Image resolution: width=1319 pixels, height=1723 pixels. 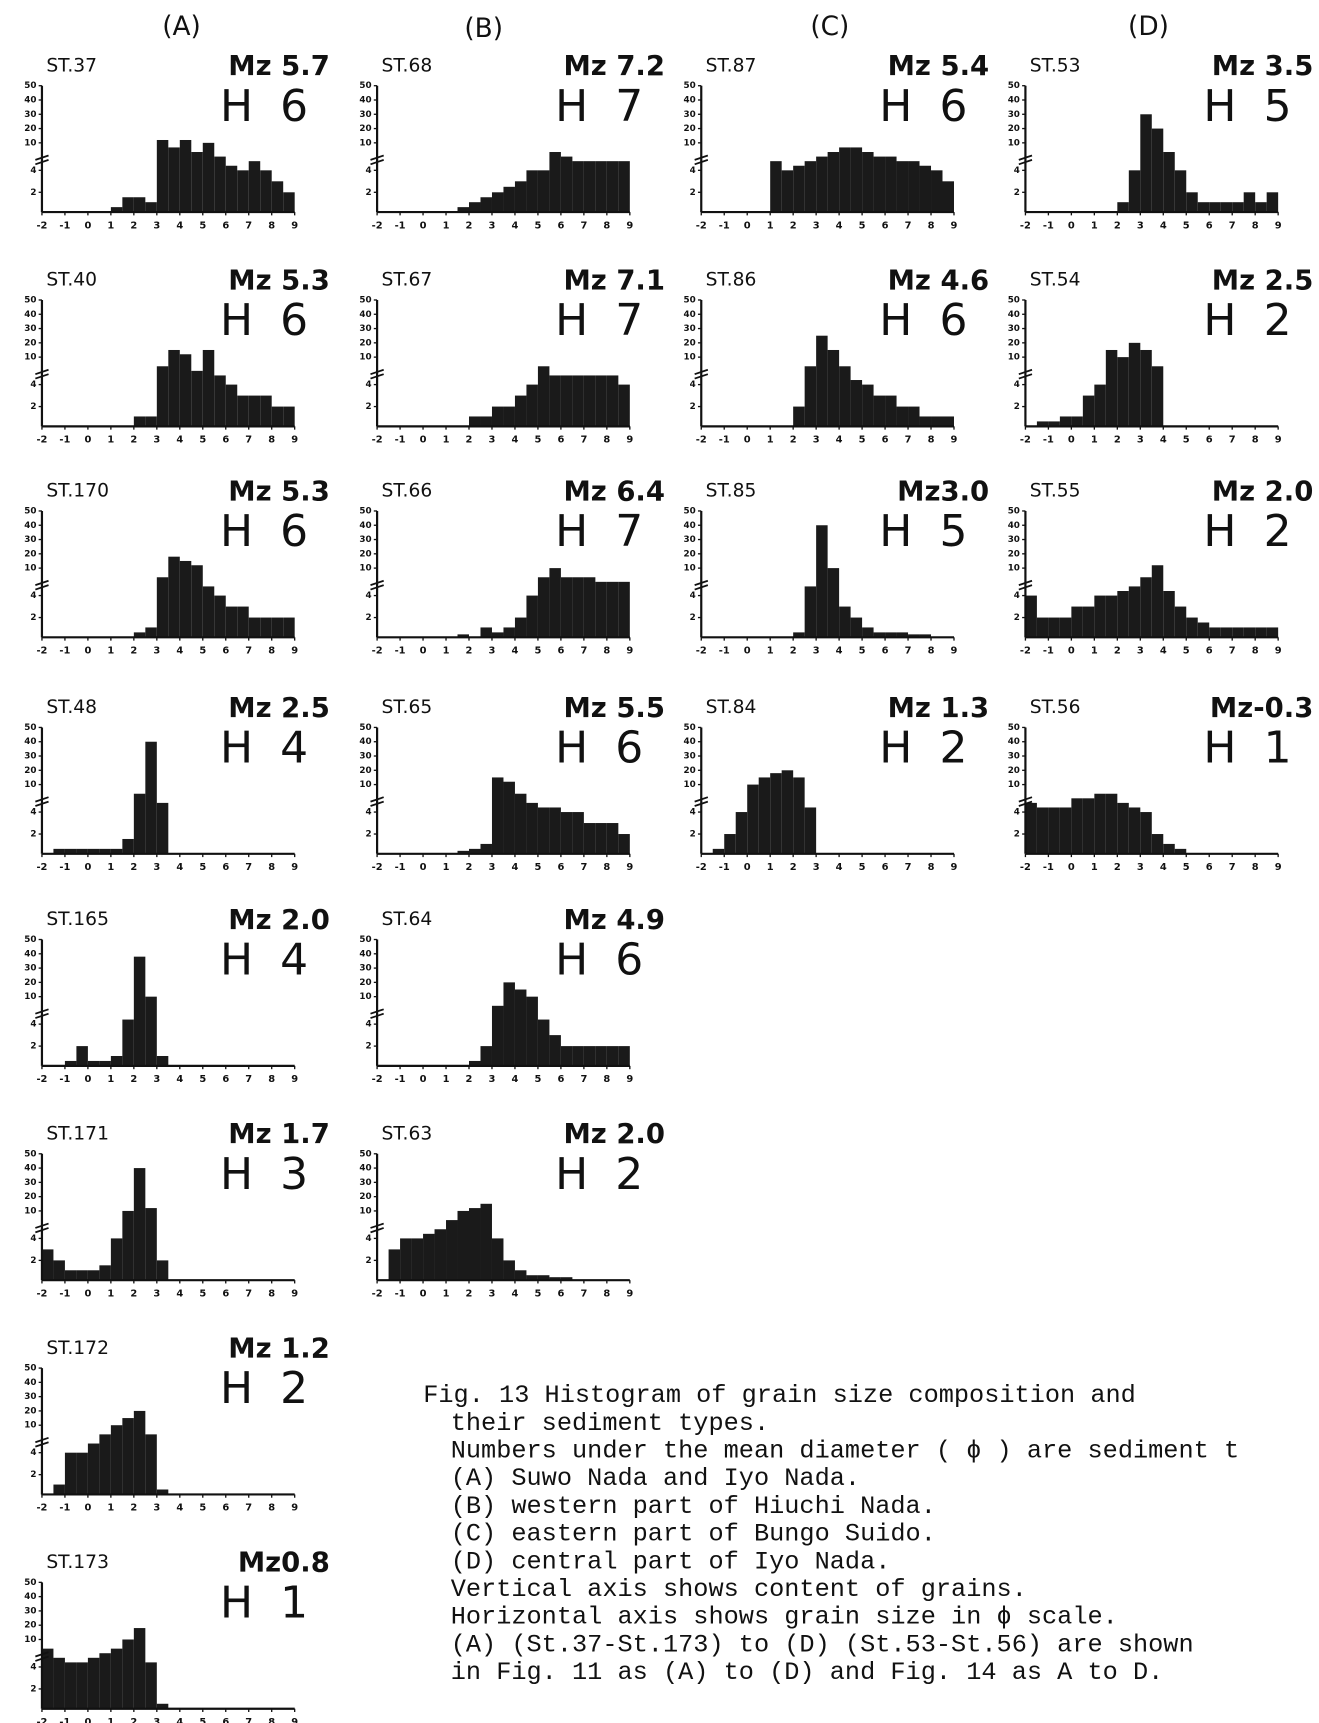 I want to click on x-tick-label: 1, so click(x=110, y=1508).